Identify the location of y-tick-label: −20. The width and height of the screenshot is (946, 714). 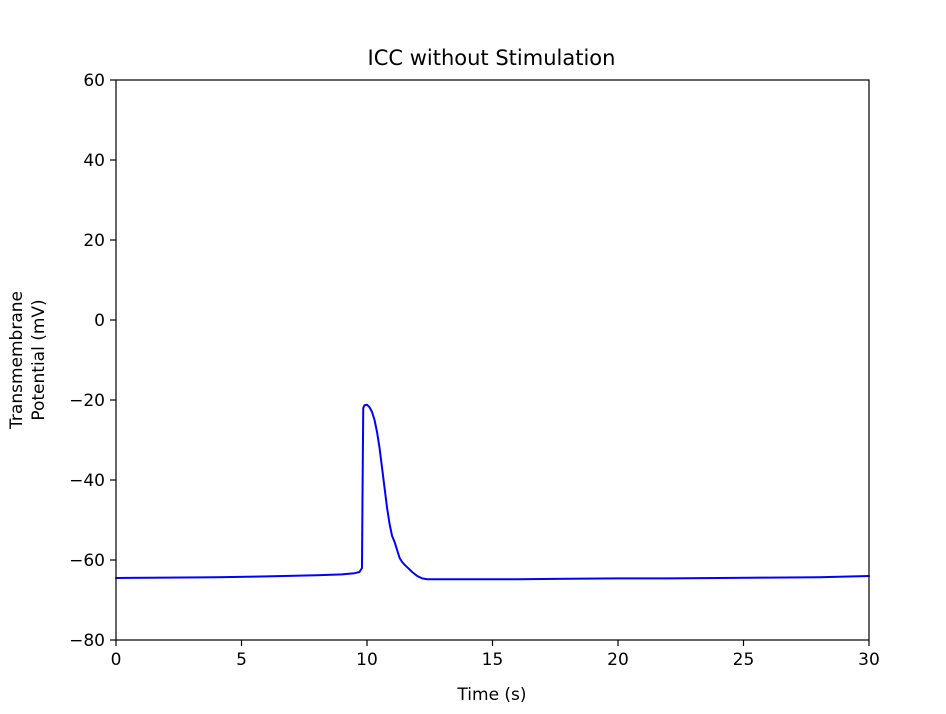
(87, 401).